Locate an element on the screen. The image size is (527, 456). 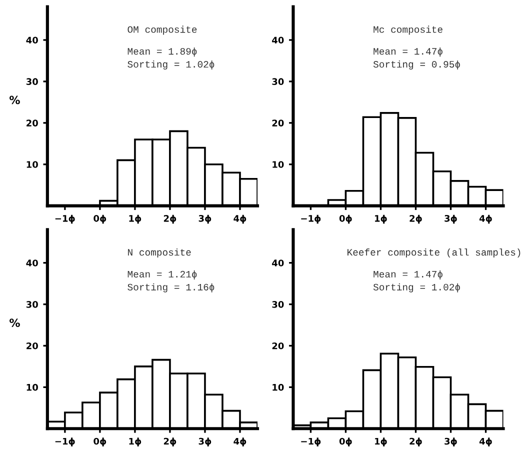
text: Mc composite is located at coordinates (408, 30).